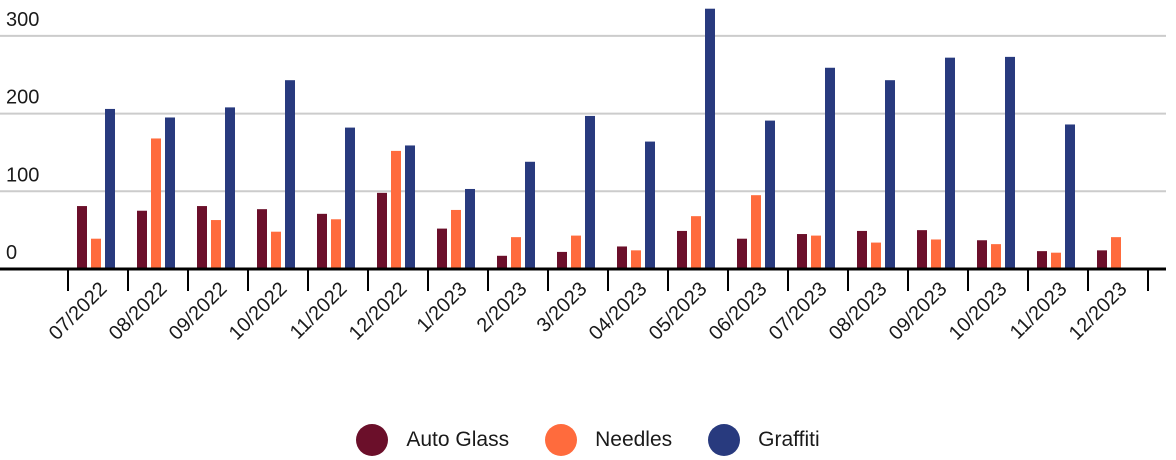 This screenshot has width=1176, height=460. What do you see at coordinates (634, 439) in the screenshot?
I see `legend-label-needles: Needles` at bounding box center [634, 439].